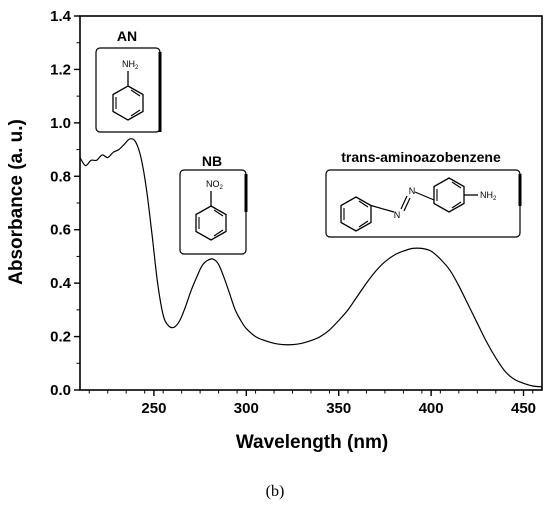  What do you see at coordinates (130, 65) in the screenshot?
I see `inset-an-substituent: NH2` at bounding box center [130, 65].